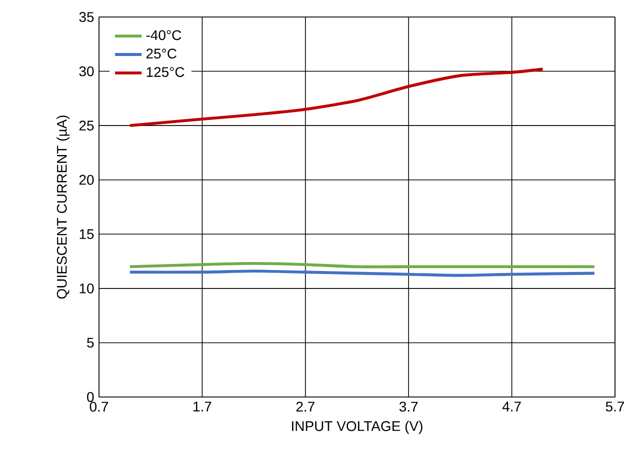  I want to click on legend-label: 25°C, so click(161, 53).